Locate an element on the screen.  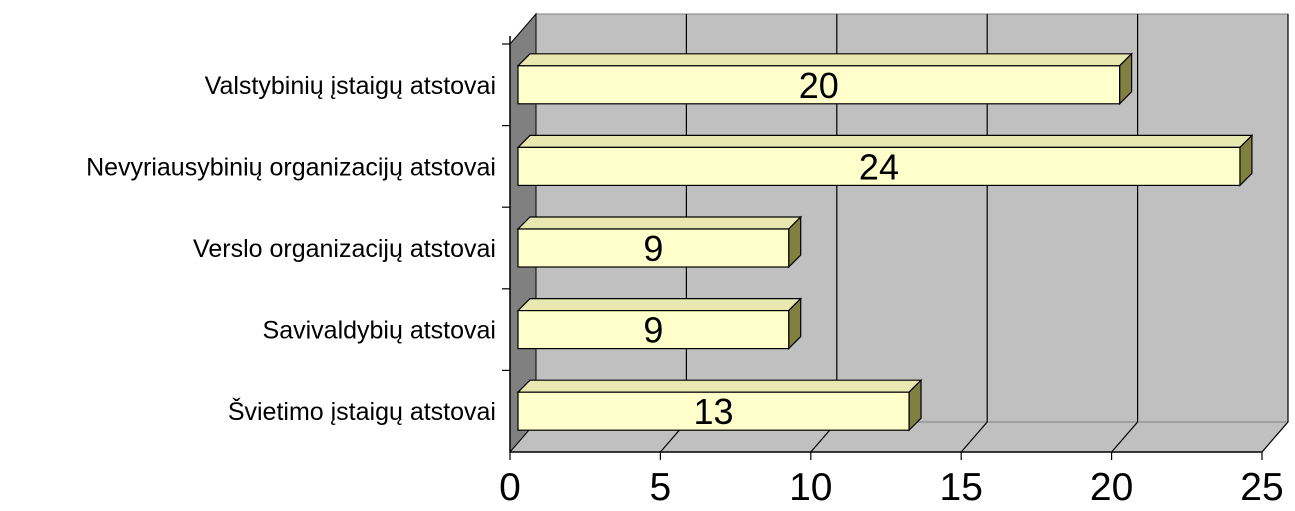
x-tick-label-10: 10 is located at coordinates (810, 487).